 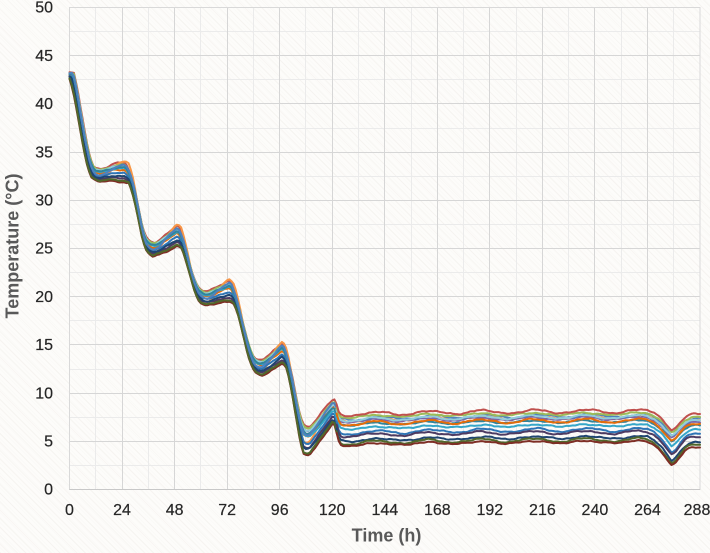 I want to click on svg-text: 5, so click(x=48, y=442).